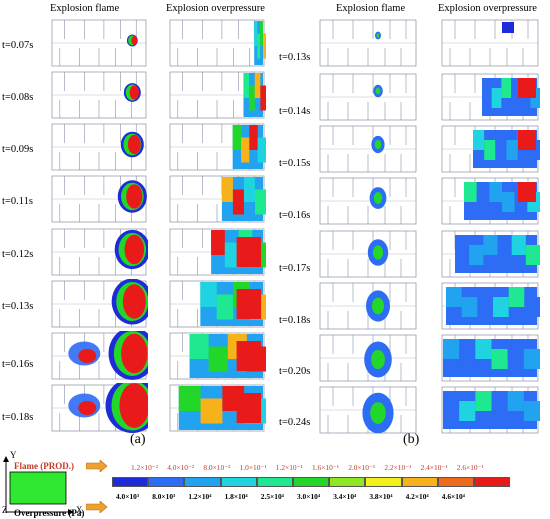  What do you see at coordinates (289, 467) in the screenshot?
I see `flame-scale-value: 1.2×10⁻¹` at bounding box center [289, 467].